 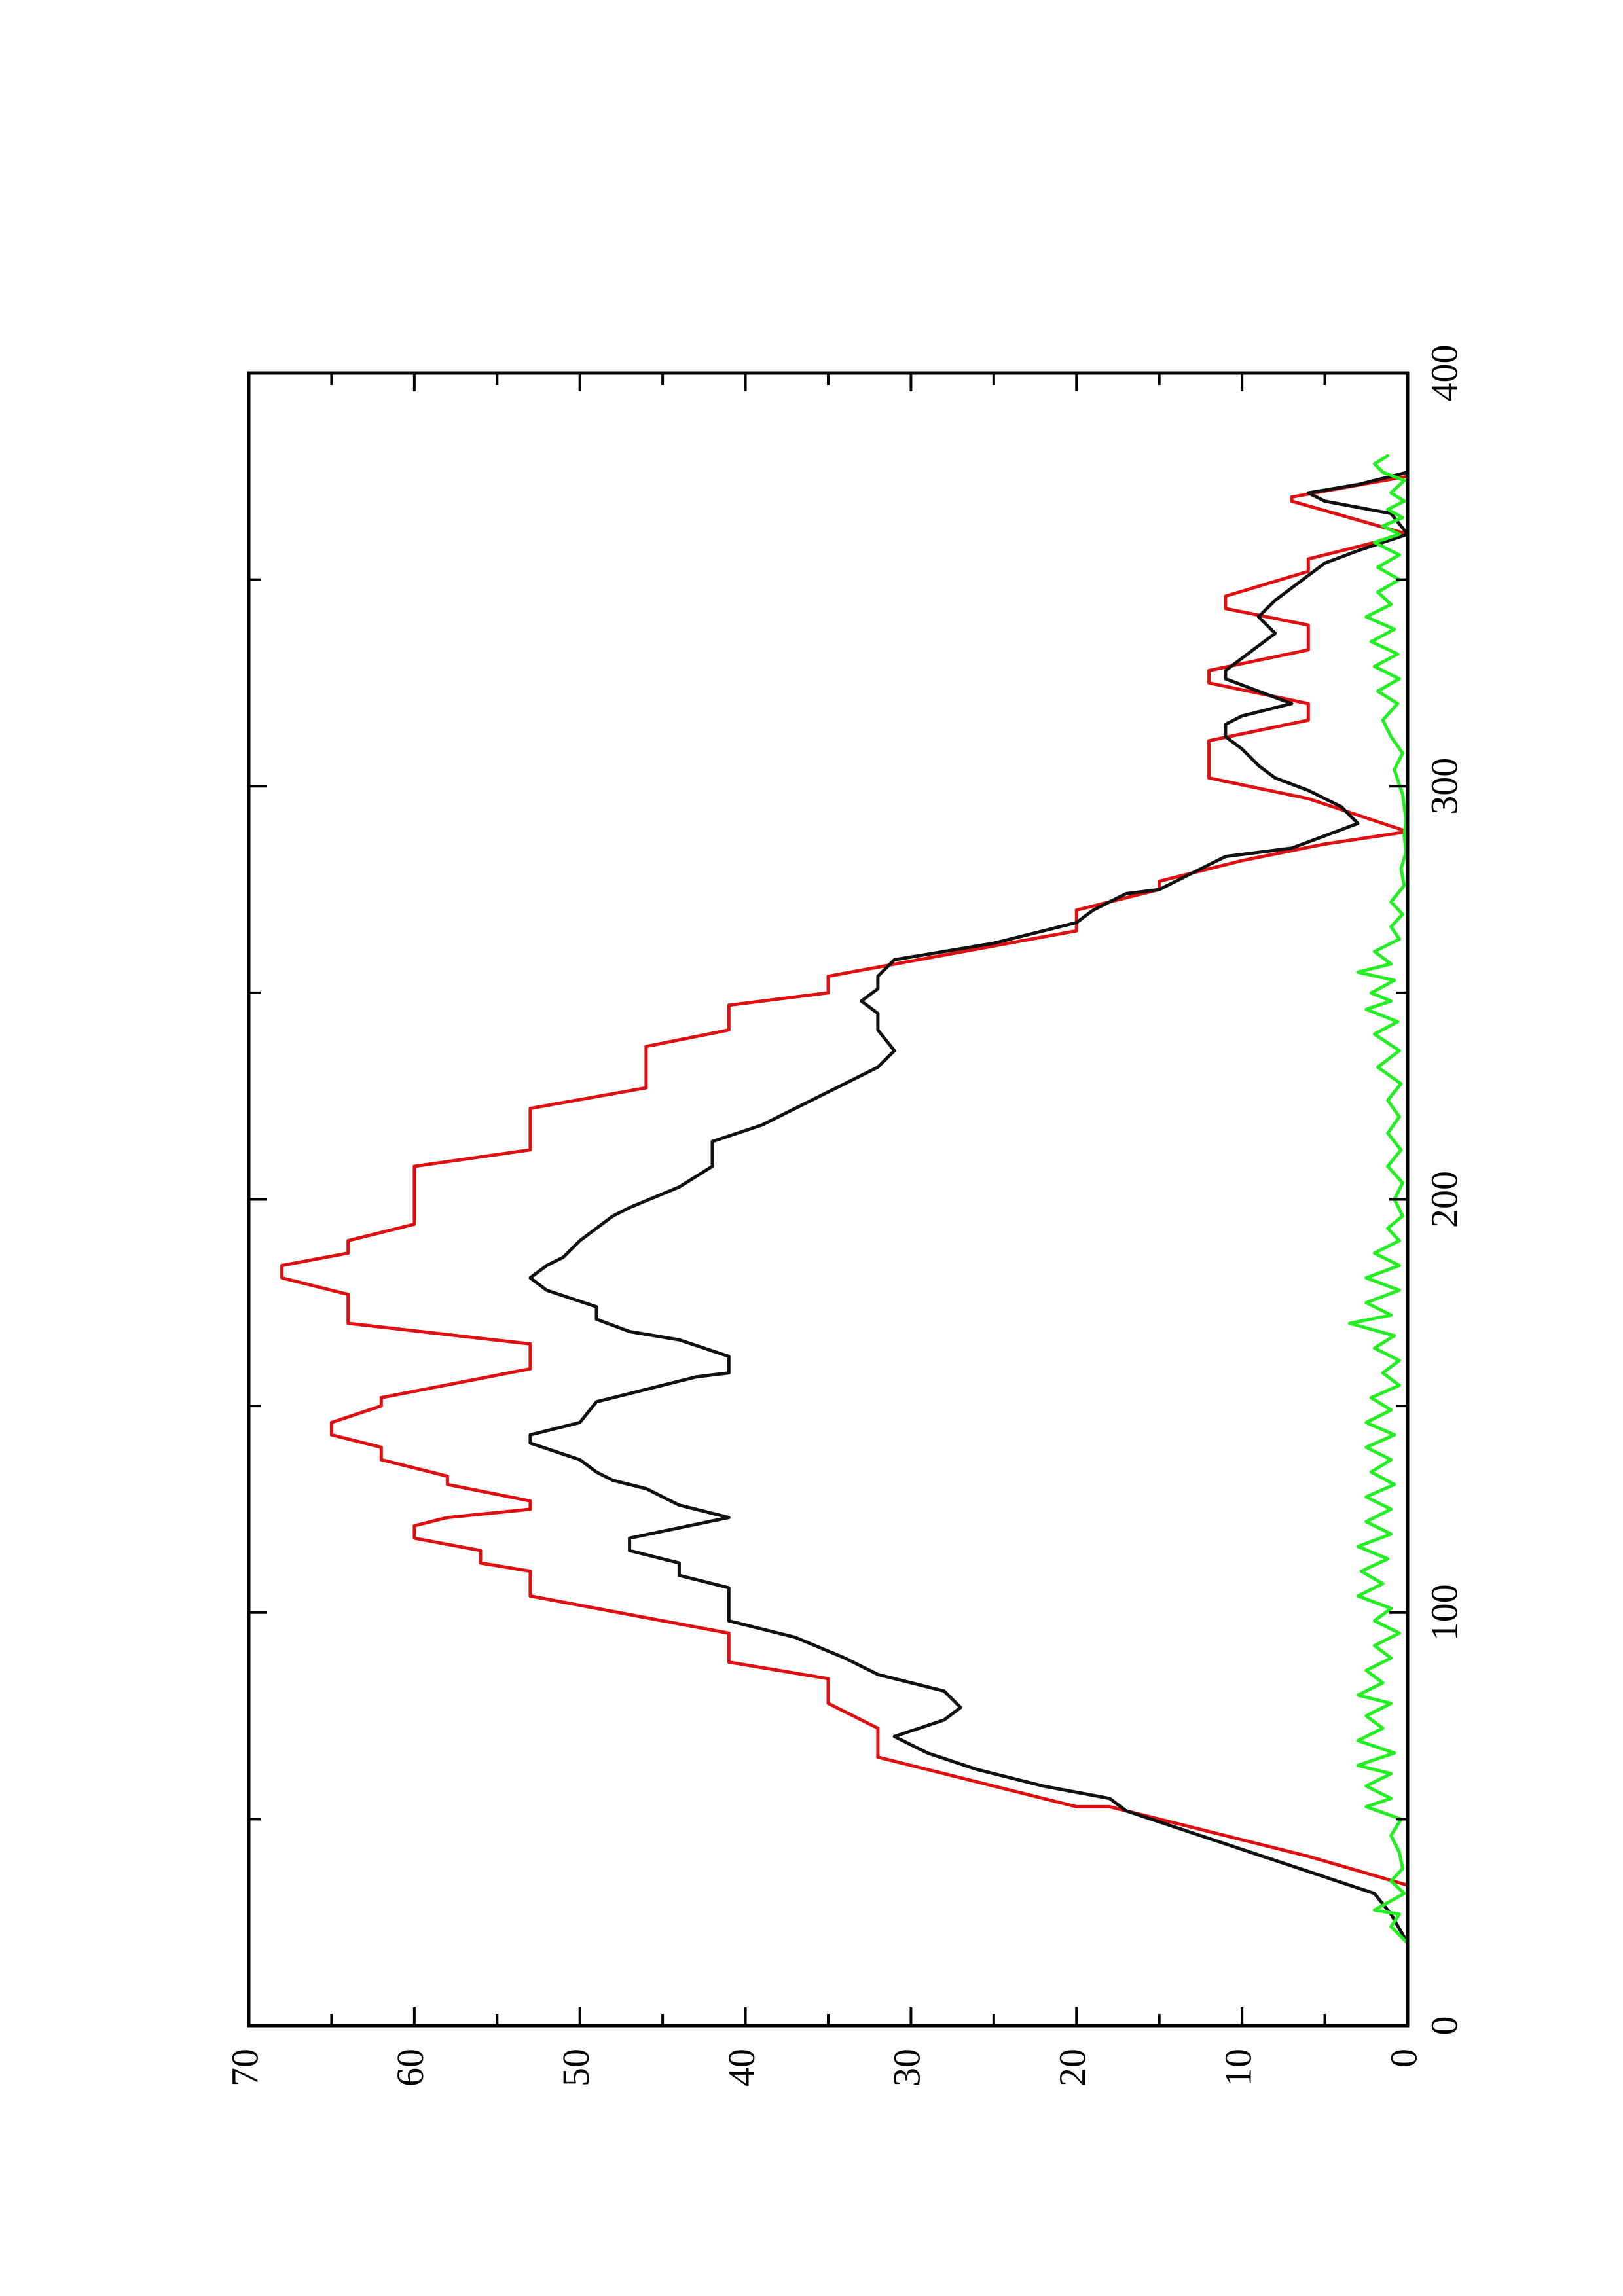 I want to click on y-tick-label: 30, so click(x=907, y=2068).